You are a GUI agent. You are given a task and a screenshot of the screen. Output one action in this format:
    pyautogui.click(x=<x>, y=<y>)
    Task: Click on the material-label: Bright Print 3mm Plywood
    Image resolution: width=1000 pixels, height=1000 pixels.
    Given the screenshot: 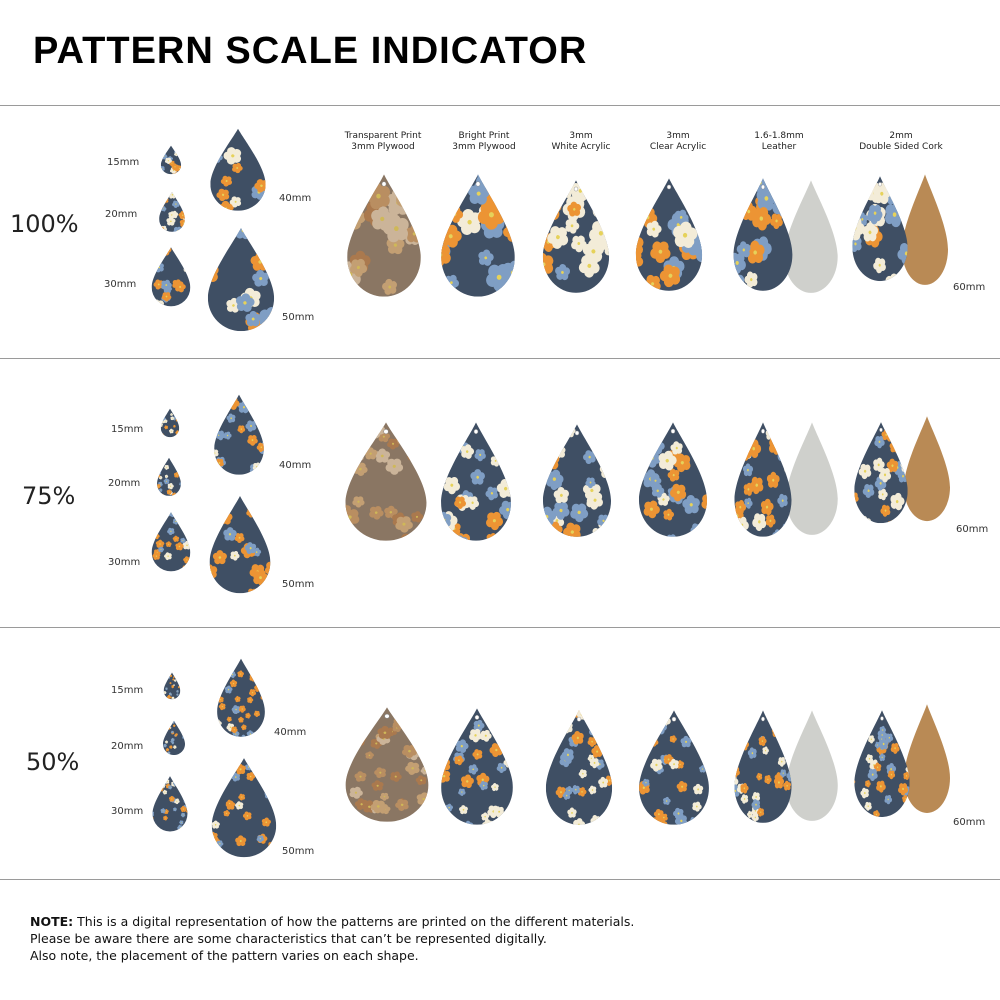 What is the action you would take?
    pyautogui.click(x=484, y=141)
    